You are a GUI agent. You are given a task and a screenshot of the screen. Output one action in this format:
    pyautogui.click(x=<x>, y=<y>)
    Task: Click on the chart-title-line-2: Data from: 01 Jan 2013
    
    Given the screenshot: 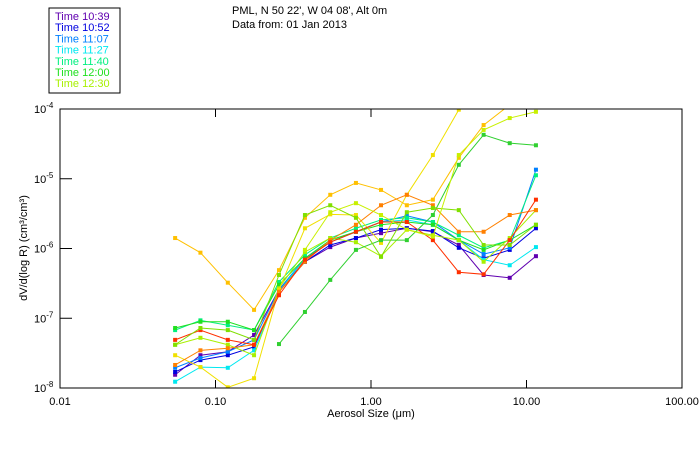 What is the action you would take?
    pyautogui.click(x=289, y=25)
    